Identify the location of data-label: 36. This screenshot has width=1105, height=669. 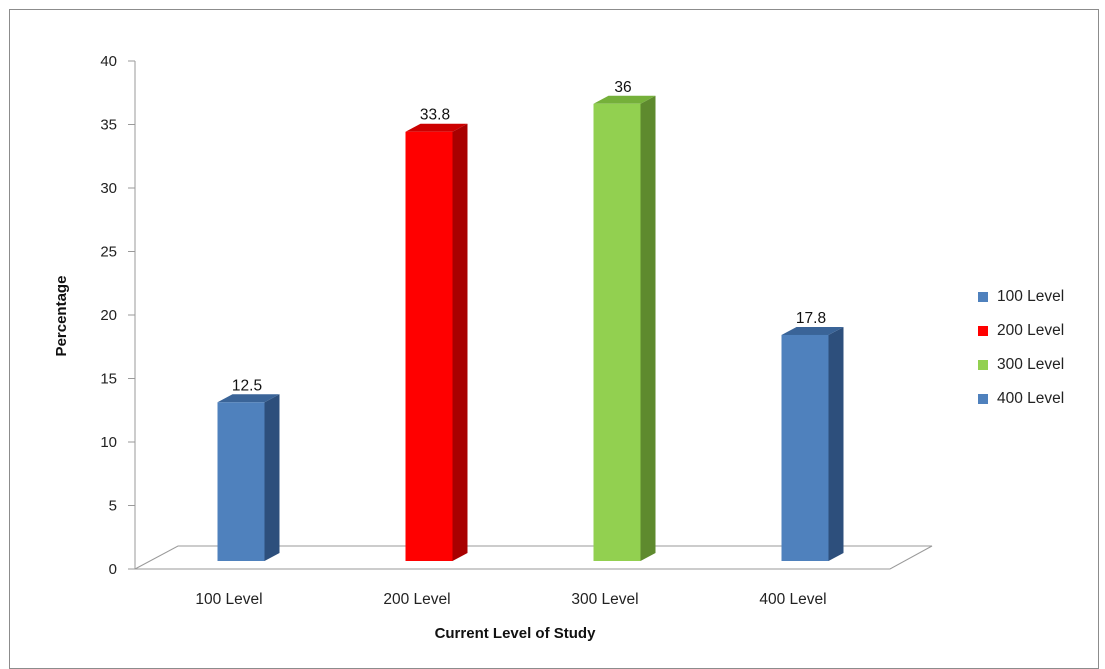
(622, 87).